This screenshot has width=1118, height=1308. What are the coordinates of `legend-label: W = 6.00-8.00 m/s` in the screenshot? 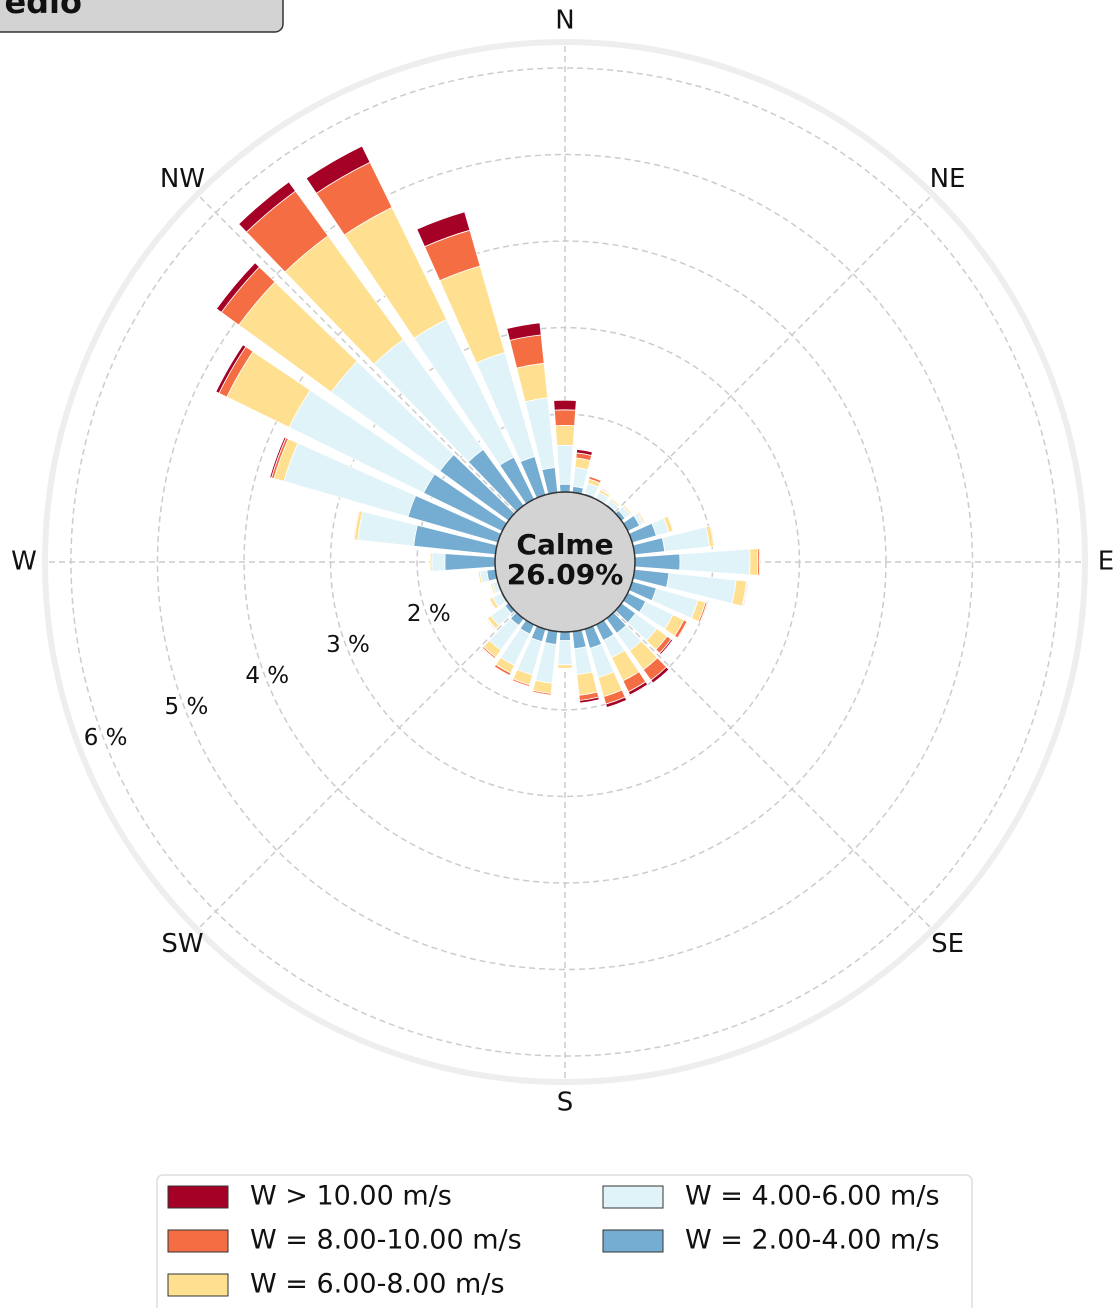 It's located at (377, 1284).